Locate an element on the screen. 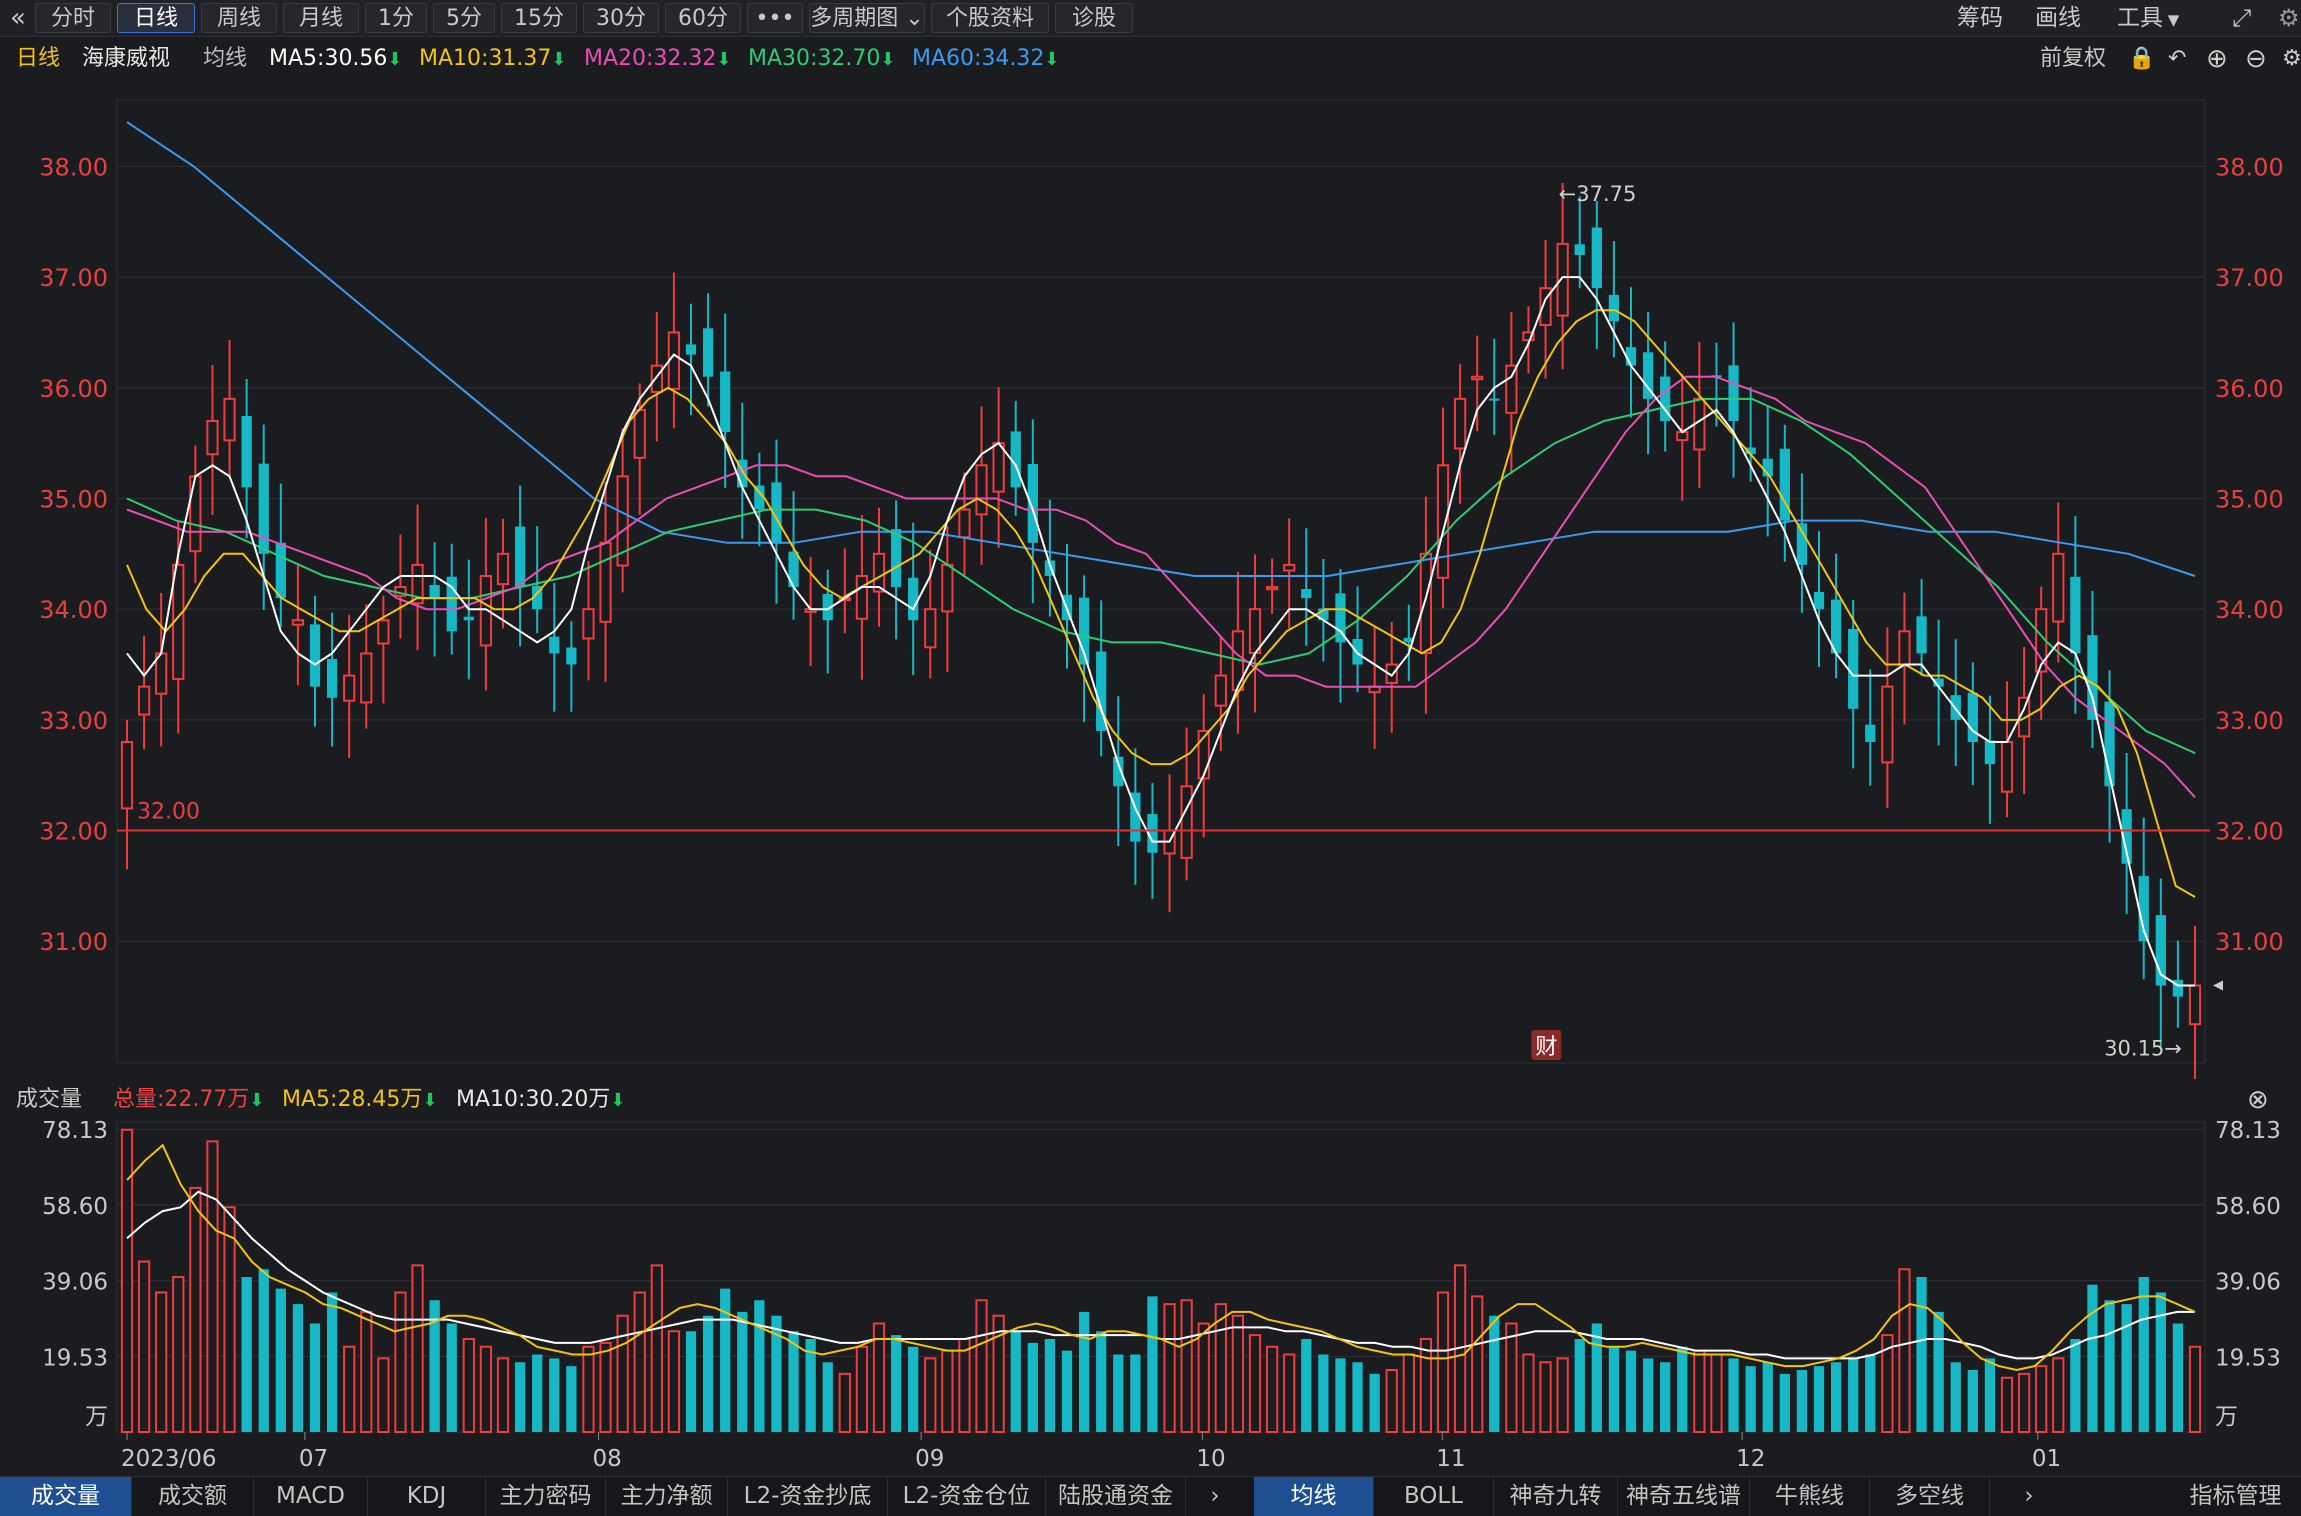  overlay-tab-1: BOLL is located at coordinates (1434, 1496).